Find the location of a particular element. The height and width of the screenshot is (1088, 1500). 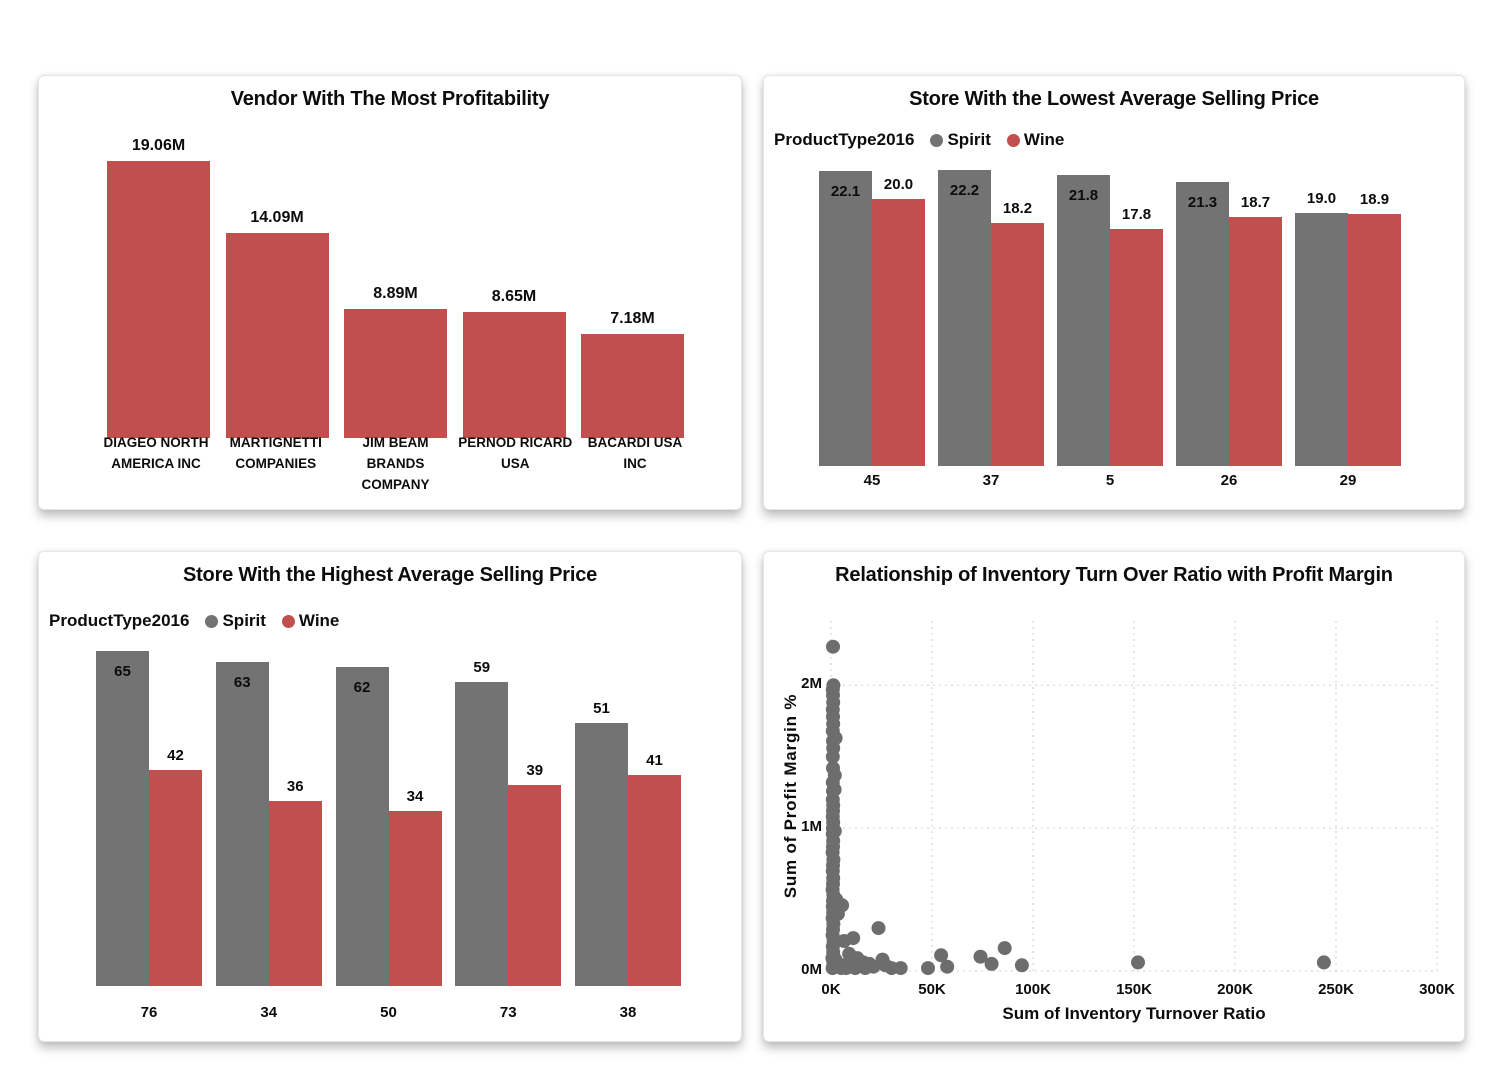

bar-spirit-76: 65 is located at coordinates (122, 818).